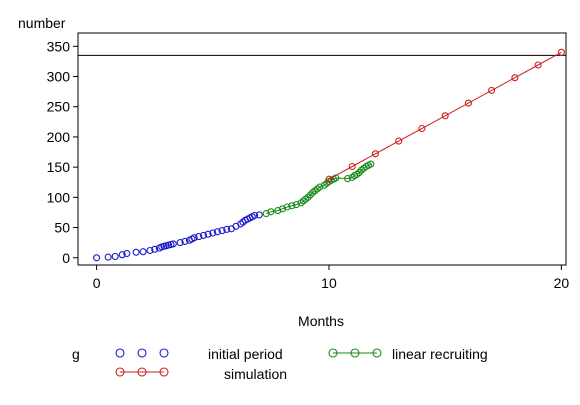 The width and height of the screenshot is (580, 405). Describe the element at coordinates (76, 354) in the screenshot. I see `legend-title: g` at that location.